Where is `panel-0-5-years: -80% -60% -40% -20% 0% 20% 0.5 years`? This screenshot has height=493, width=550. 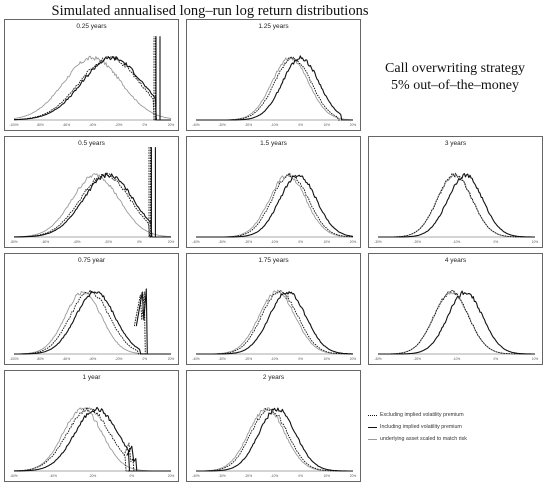
panel-0-5-years: -80% -60% -40% -20% 0% 20% 0.5 years is located at coordinates (91, 192).